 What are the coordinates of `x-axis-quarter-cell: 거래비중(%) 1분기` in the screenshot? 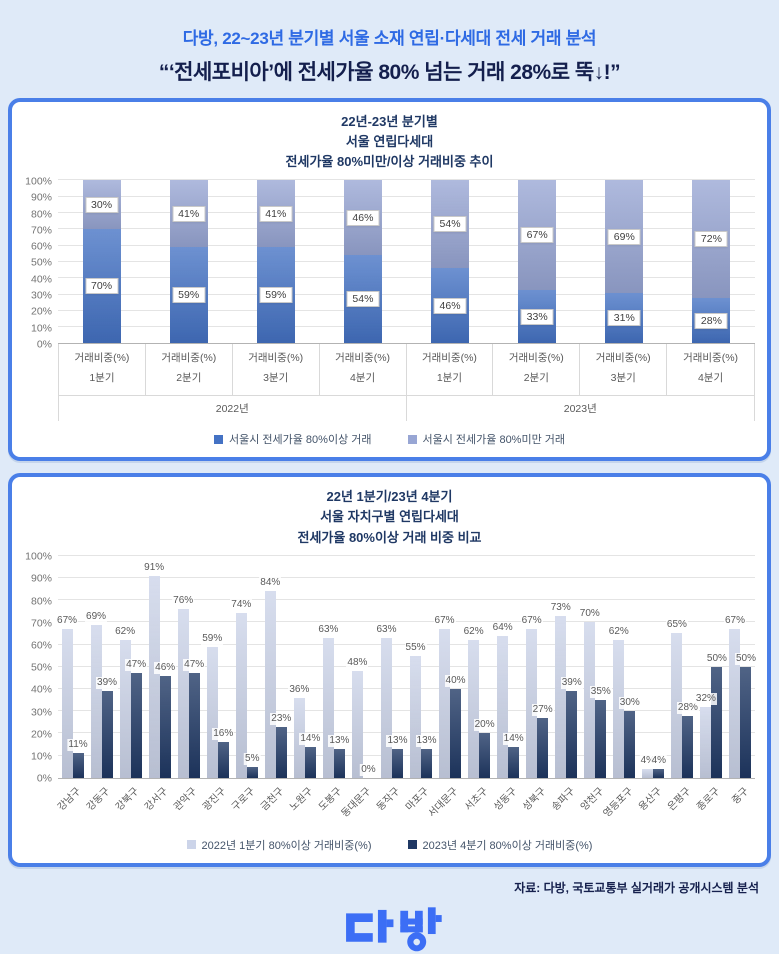 It's located at (102, 370).